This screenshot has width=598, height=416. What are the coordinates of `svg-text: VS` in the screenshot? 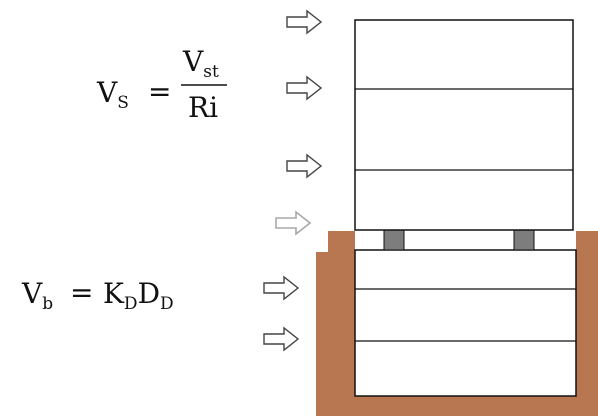 It's located at (112, 94).